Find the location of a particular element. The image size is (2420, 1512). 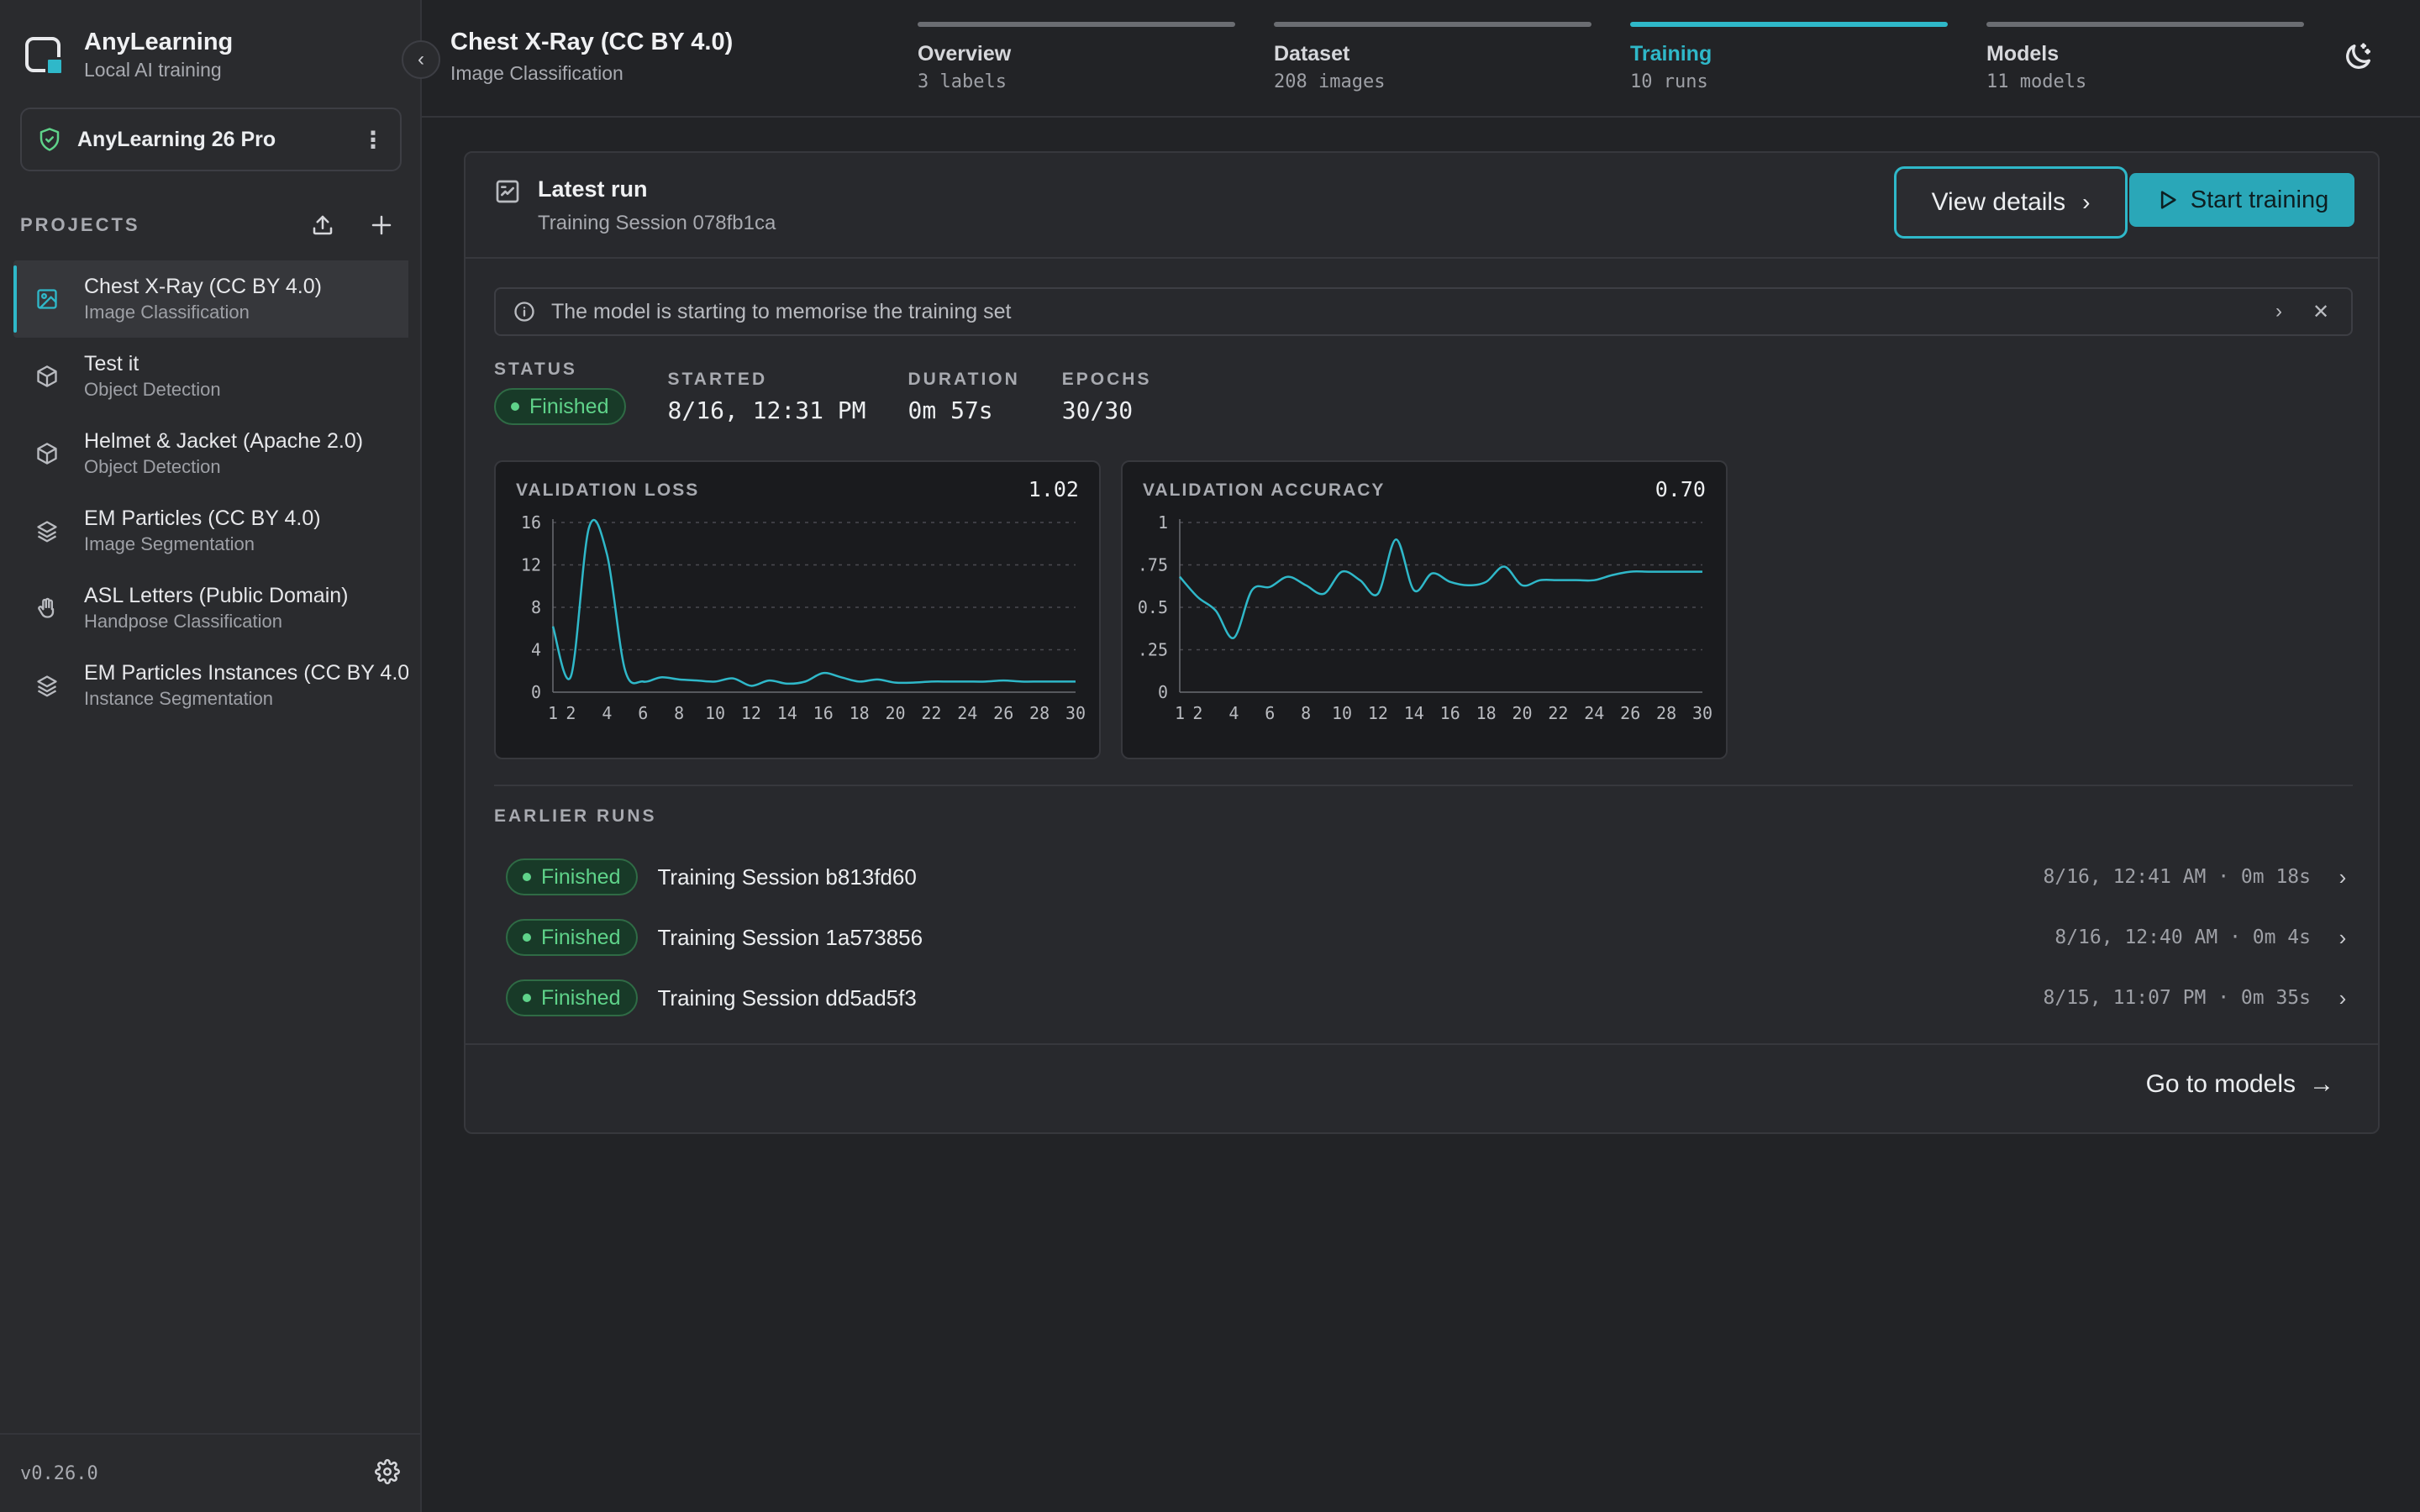

project-name: EM Particles (CC BY 4.0) is located at coordinates (202, 518).